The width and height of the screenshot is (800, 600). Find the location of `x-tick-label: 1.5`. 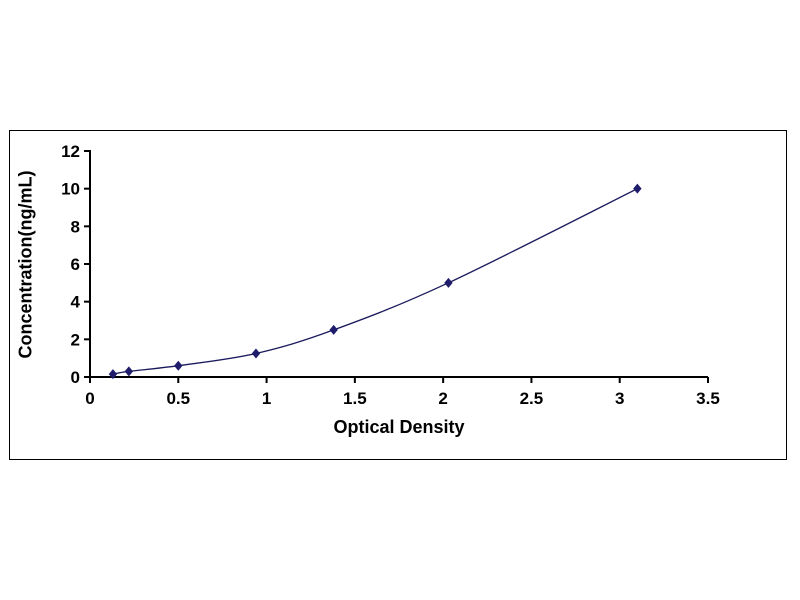

x-tick-label: 1.5 is located at coordinates (355, 398).